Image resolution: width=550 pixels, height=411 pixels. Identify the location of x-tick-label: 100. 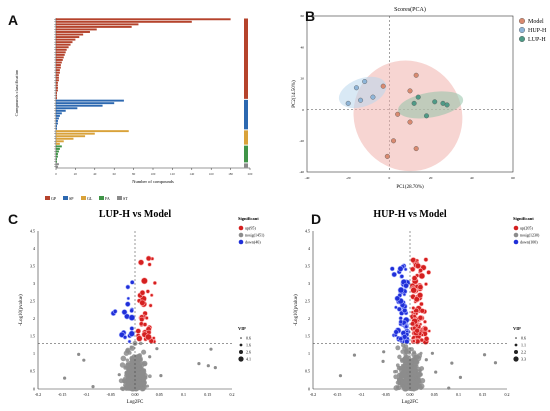
(153, 174).